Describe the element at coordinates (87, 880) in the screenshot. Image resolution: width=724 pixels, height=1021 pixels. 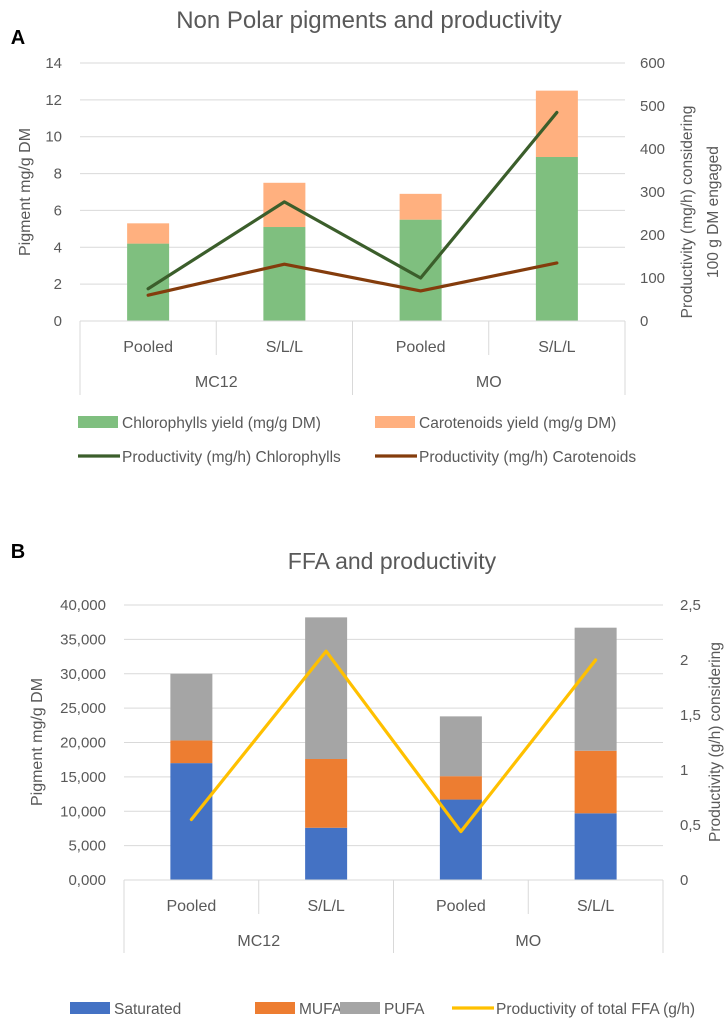
I see `y-tick-label: 0,000` at that location.